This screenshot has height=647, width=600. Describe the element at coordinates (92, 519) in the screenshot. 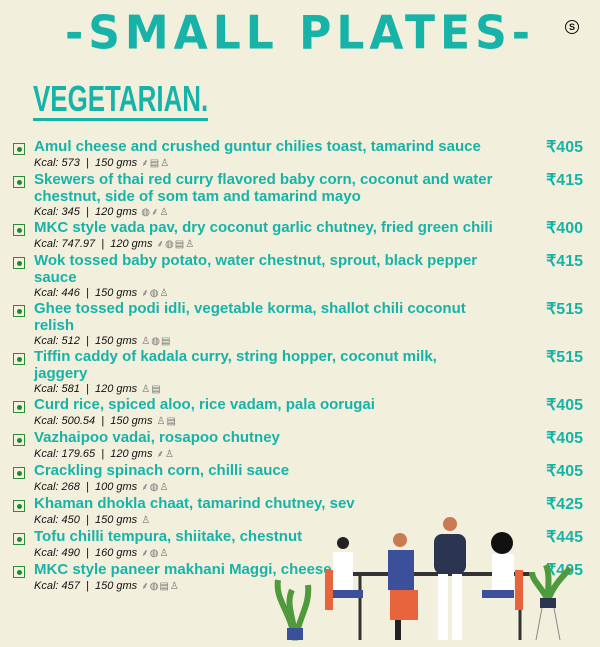

I see `item-meta: Kcal: 450 | 150 gms ♙` at that location.